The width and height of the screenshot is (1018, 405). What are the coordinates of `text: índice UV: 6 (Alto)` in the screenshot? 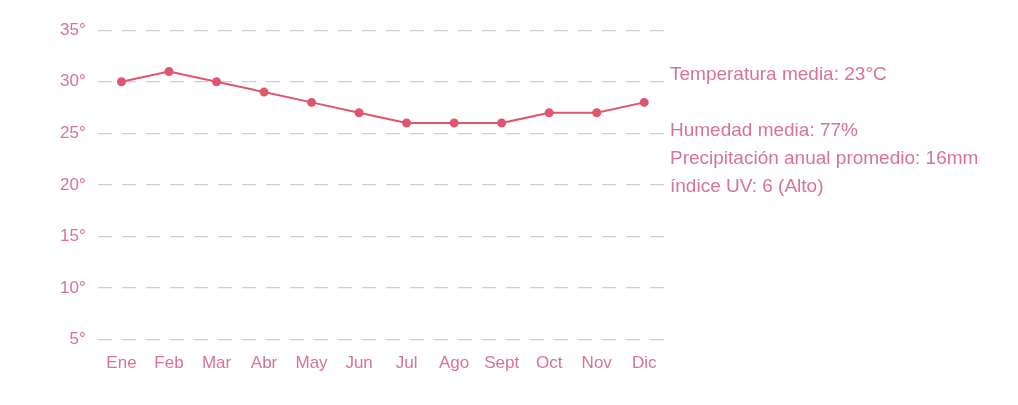 It's located at (747, 186).